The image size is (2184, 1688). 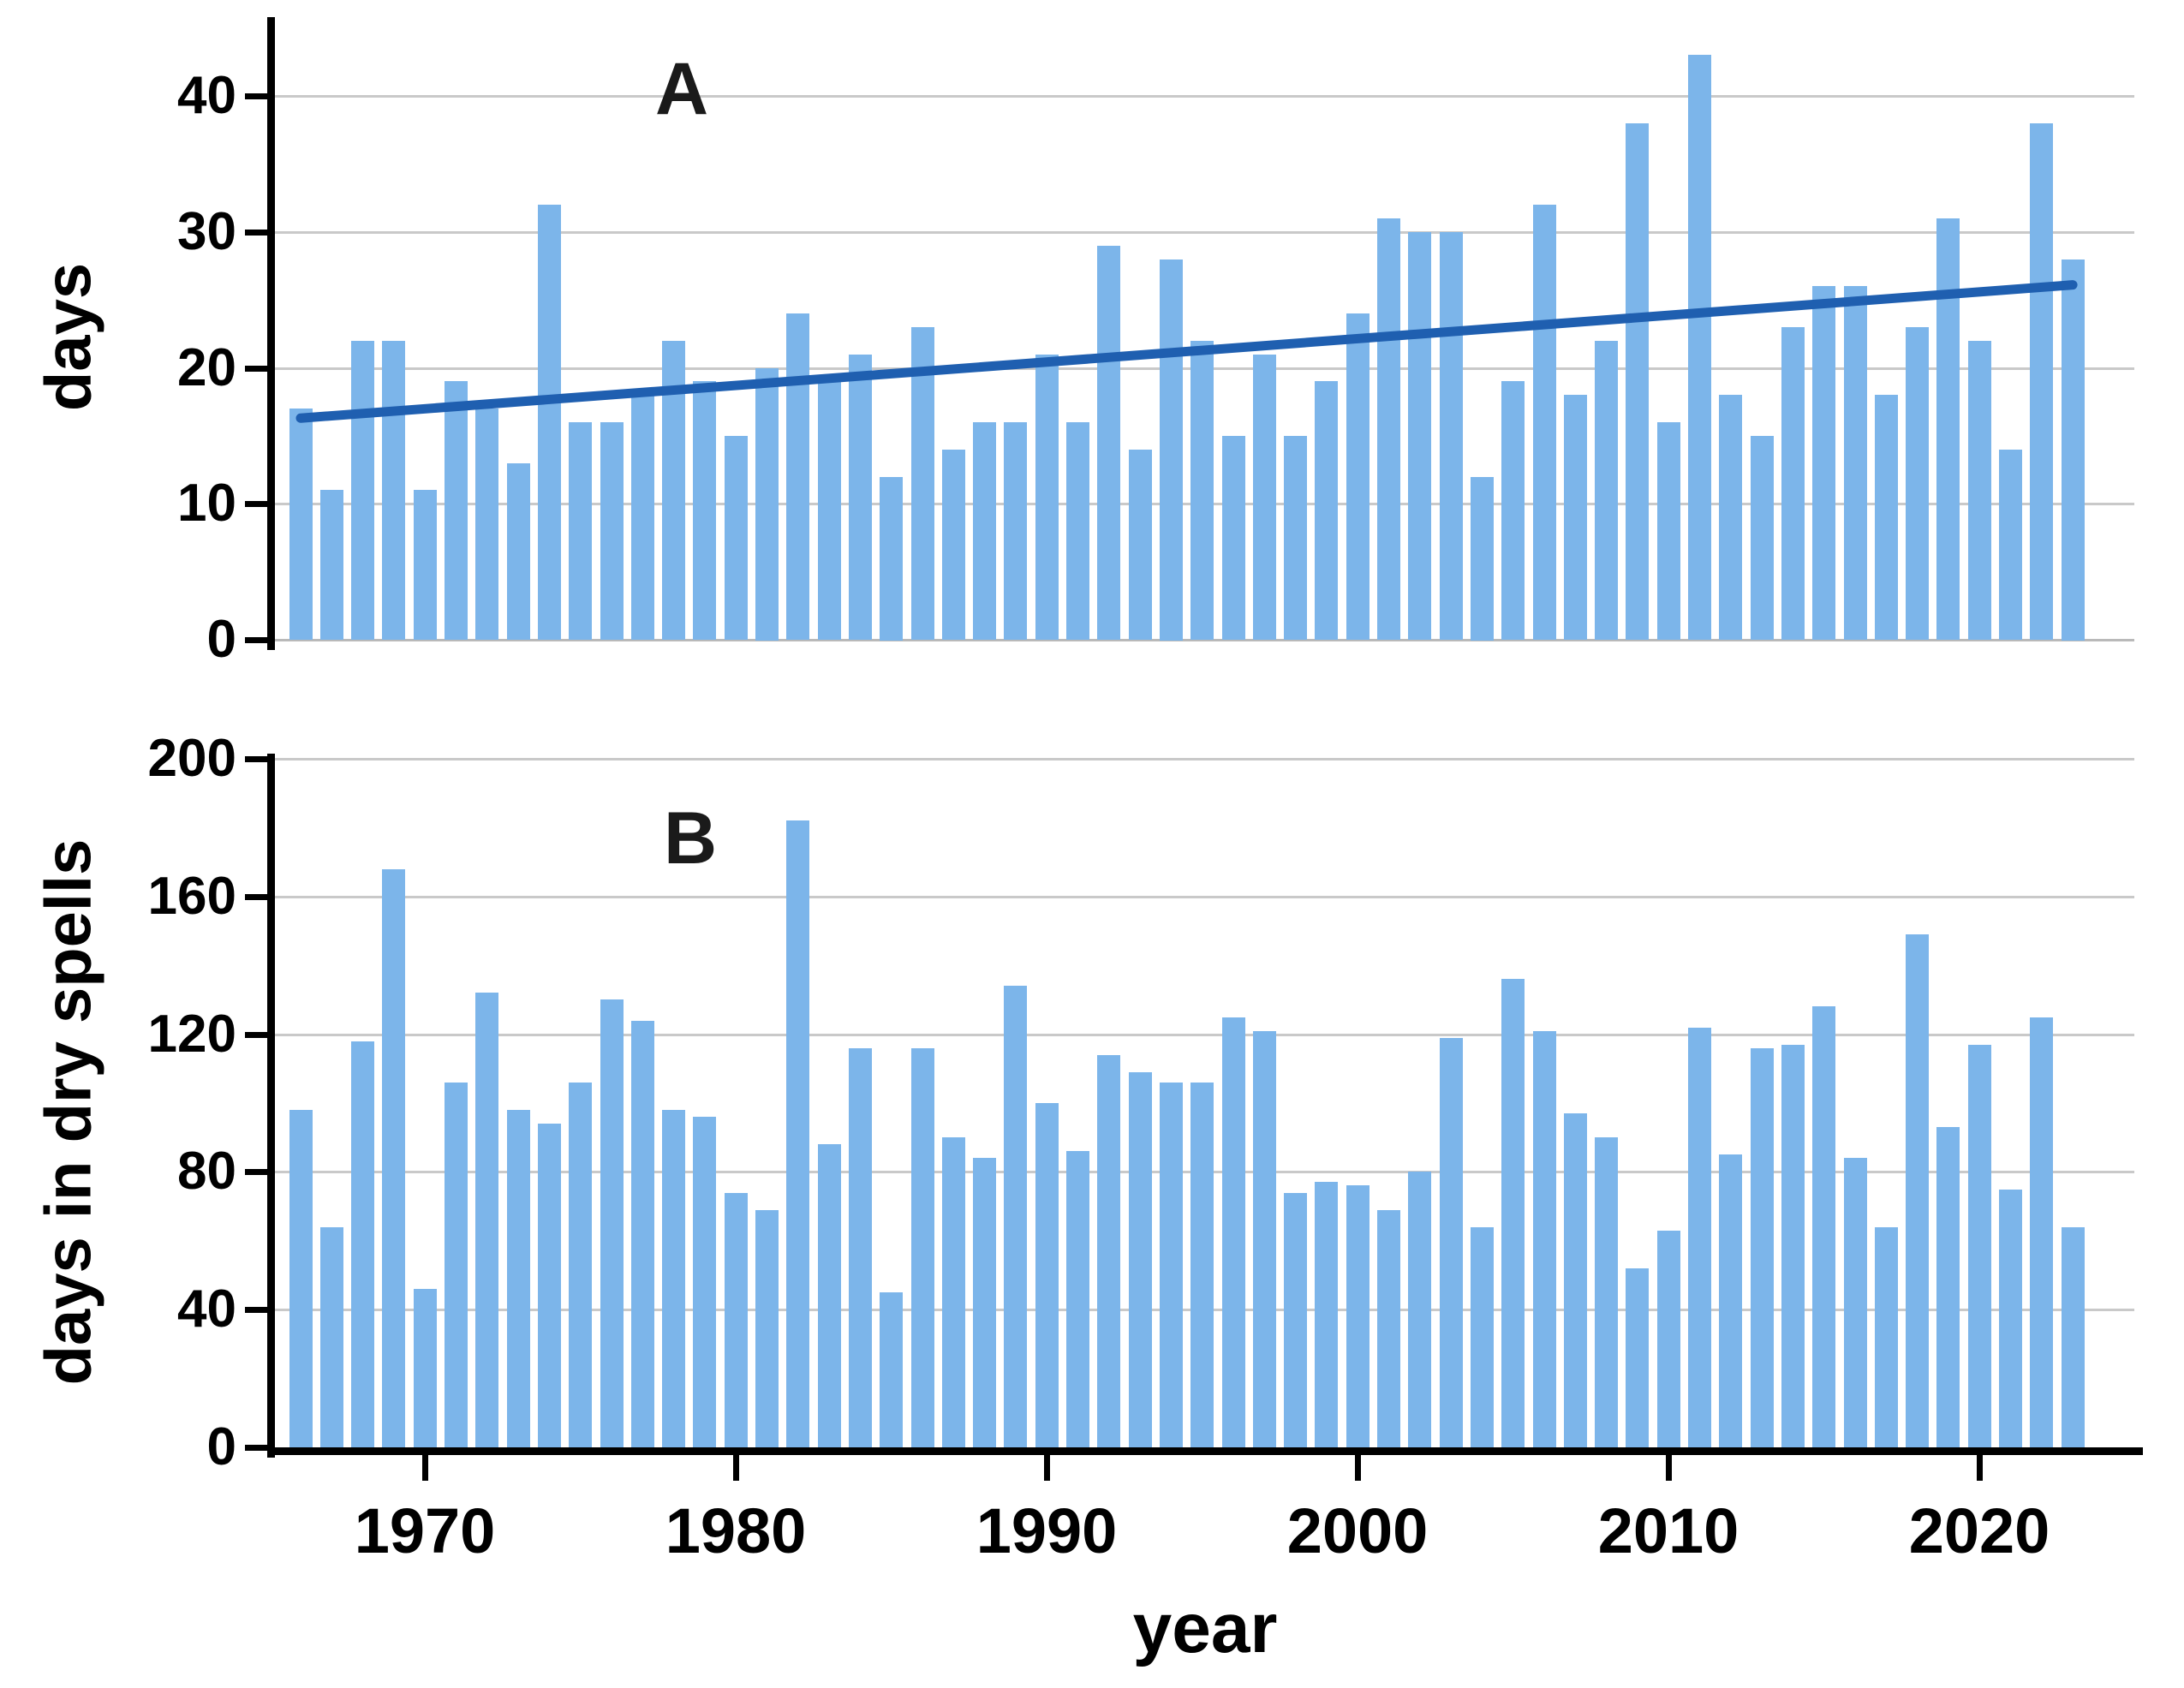 I want to click on bar-b-2005, so click(x=1513, y=1213).